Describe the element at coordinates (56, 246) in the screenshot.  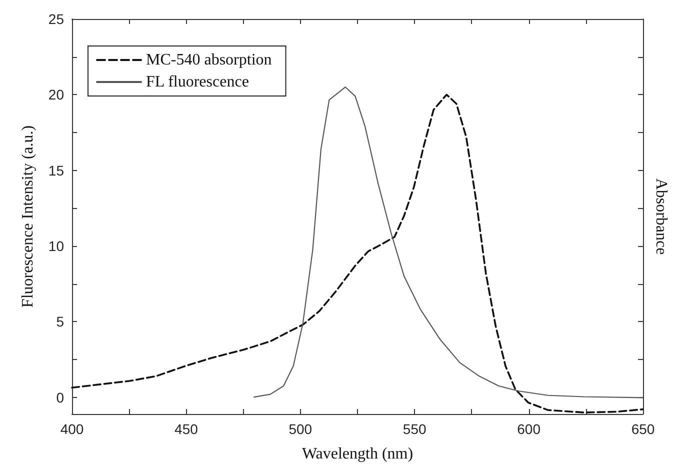
I see `y-tick-label: 10` at that location.